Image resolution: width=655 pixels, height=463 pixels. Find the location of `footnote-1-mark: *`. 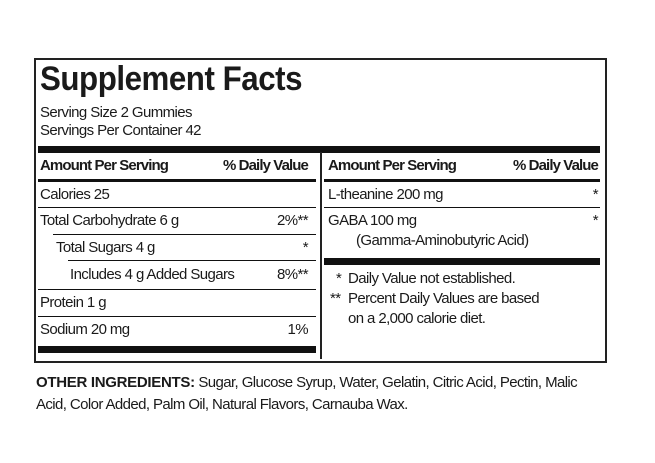

footnote-1-mark: * is located at coordinates (339, 278).